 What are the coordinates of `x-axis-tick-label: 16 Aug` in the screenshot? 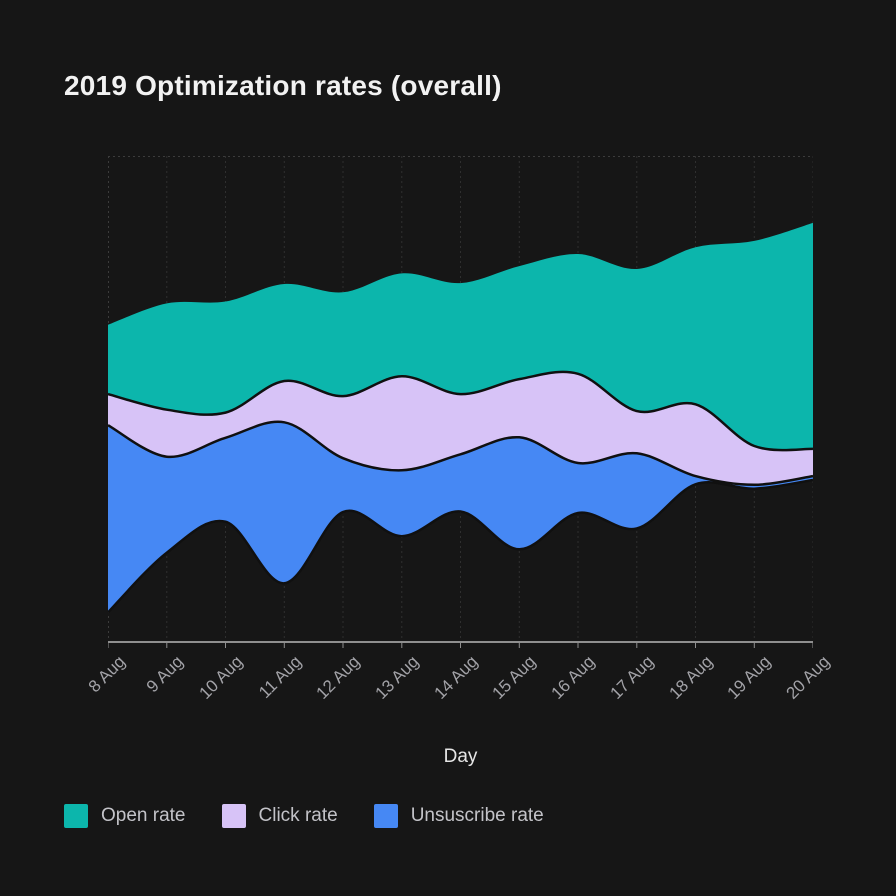 It's located at (573, 677).